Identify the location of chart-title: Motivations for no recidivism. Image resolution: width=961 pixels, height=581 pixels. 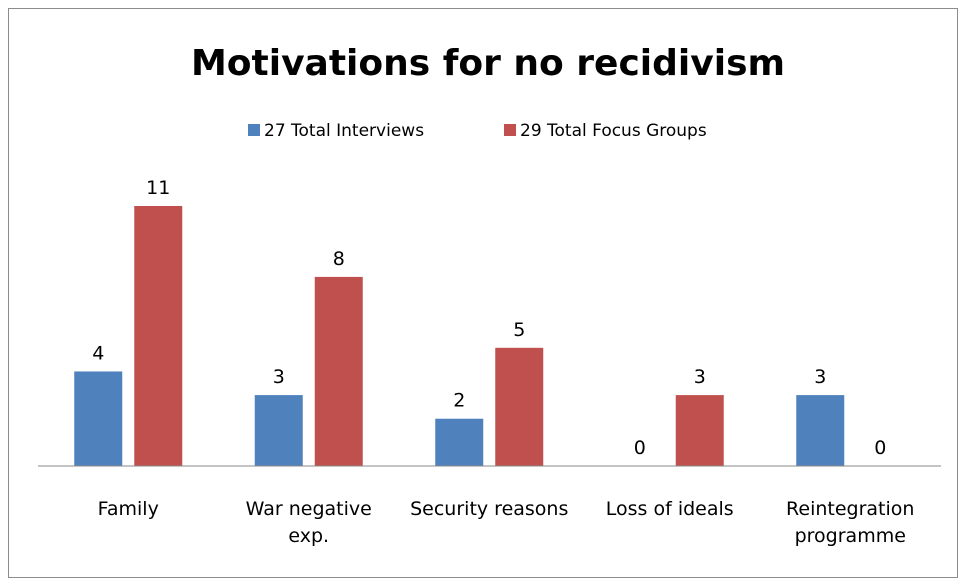
(488, 63).